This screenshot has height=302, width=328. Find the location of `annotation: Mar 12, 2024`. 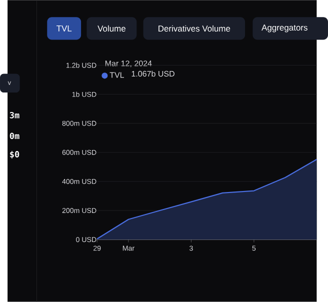

annotation: Mar 12, 2024 is located at coordinates (128, 64).